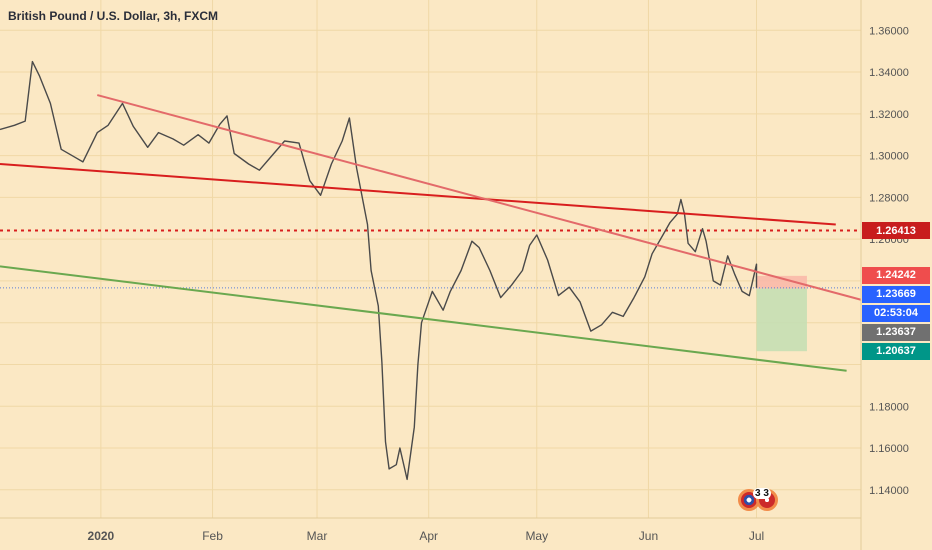 The width and height of the screenshot is (932, 550). I want to click on x-tick-label-2: Mar, so click(317, 536).